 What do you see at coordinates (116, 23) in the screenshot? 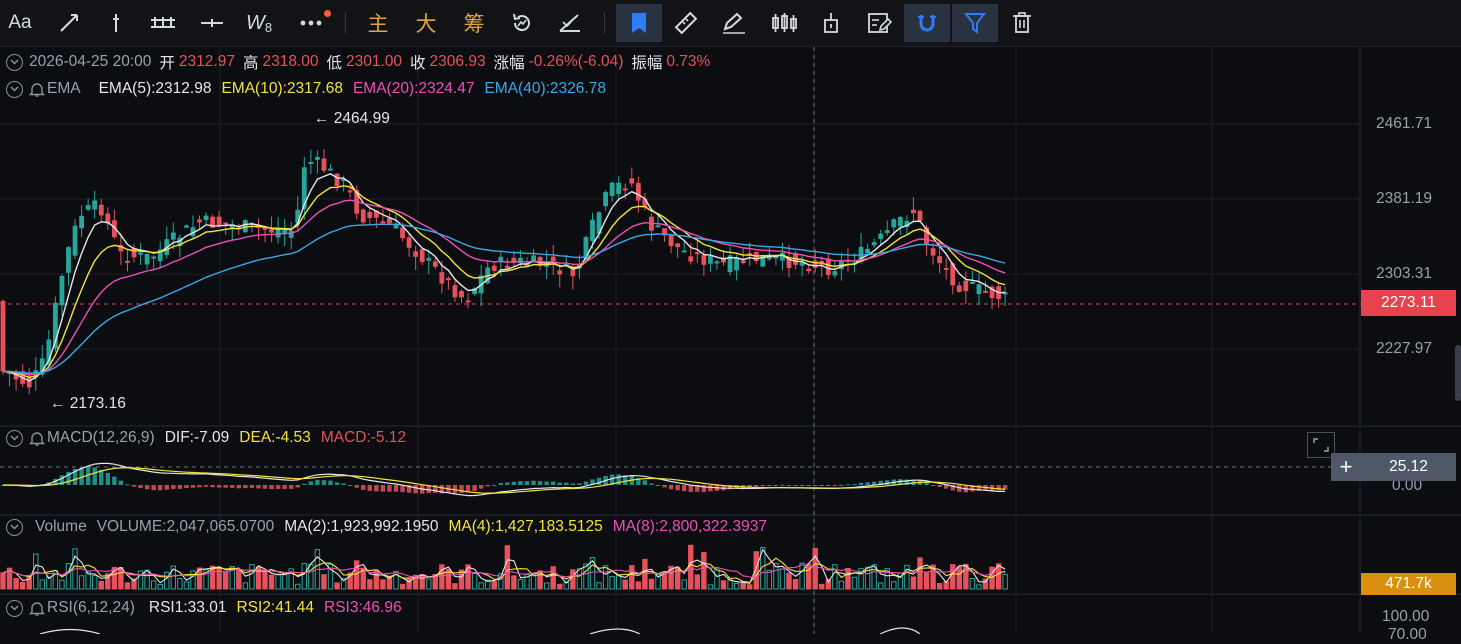
I see `vertical-line-icon` at bounding box center [116, 23].